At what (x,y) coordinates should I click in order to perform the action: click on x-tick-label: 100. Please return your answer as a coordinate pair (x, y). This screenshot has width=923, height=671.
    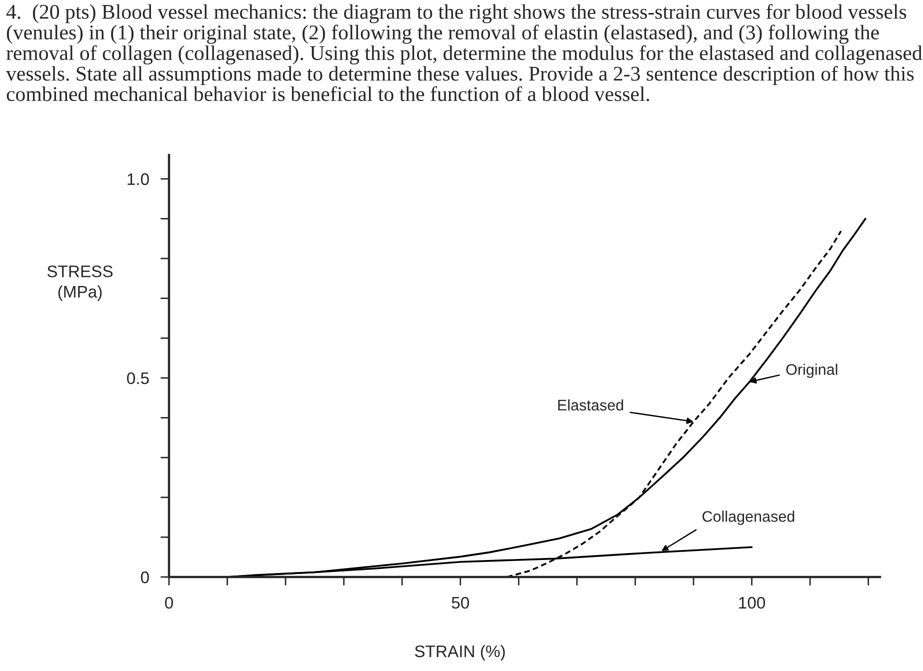
    Looking at the image, I should click on (752, 602).